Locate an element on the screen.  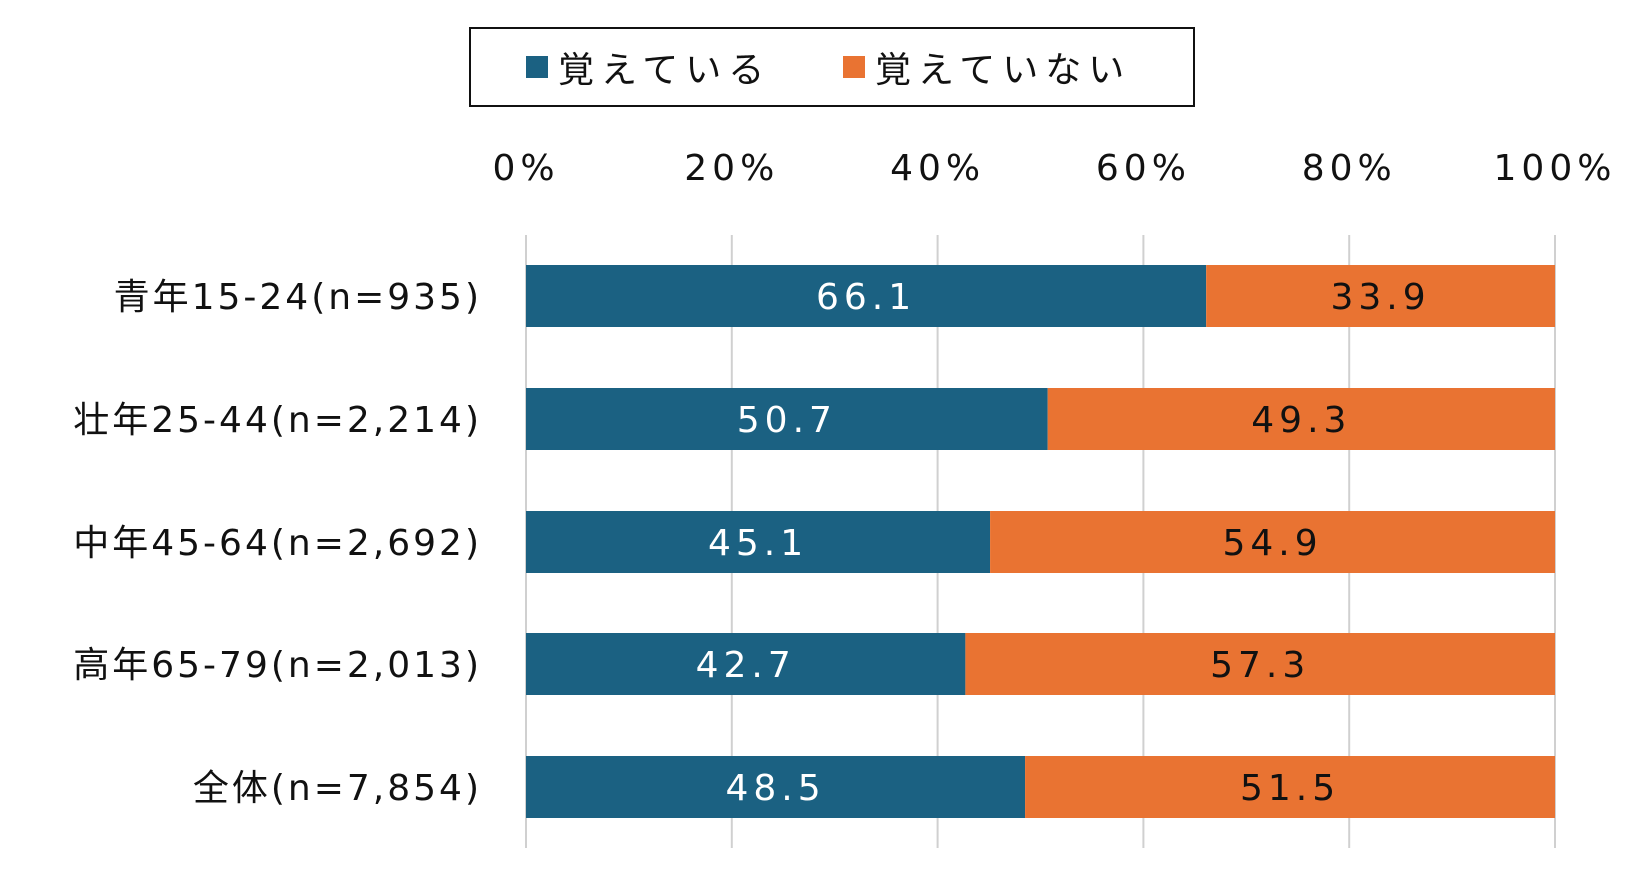
legend-swatch-remember is located at coordinates (537, 67).